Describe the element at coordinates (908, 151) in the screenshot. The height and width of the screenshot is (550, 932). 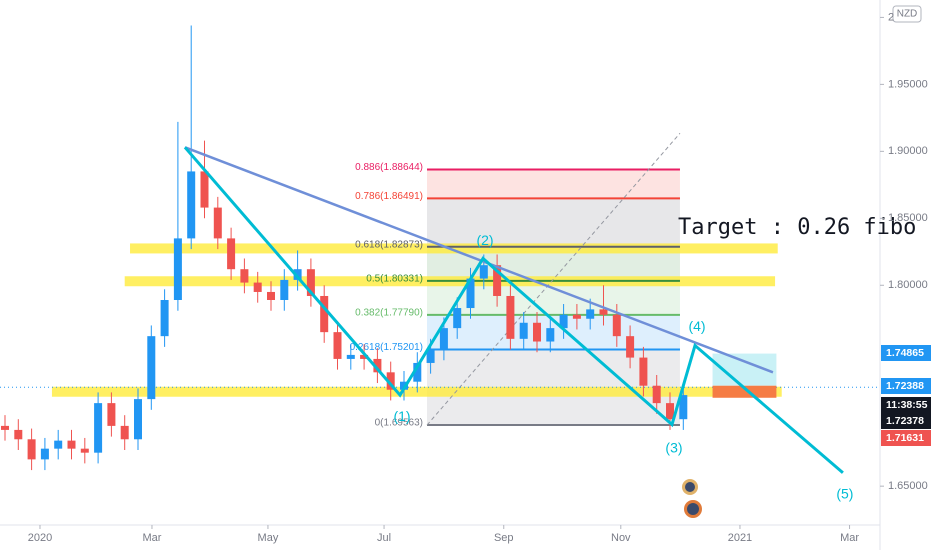
I see `y-tick-label: 1.90000` at that location.